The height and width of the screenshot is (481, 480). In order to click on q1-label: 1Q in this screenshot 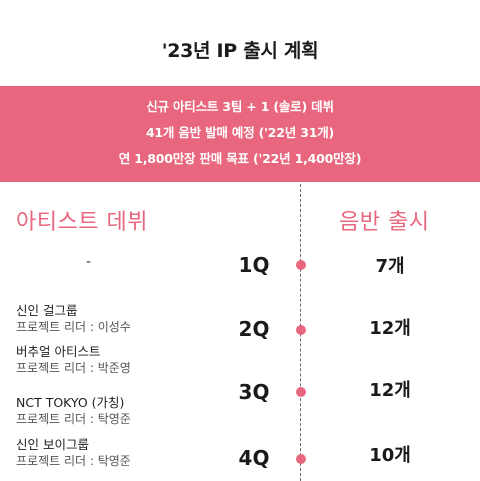, I will do `click(254, 265)`.